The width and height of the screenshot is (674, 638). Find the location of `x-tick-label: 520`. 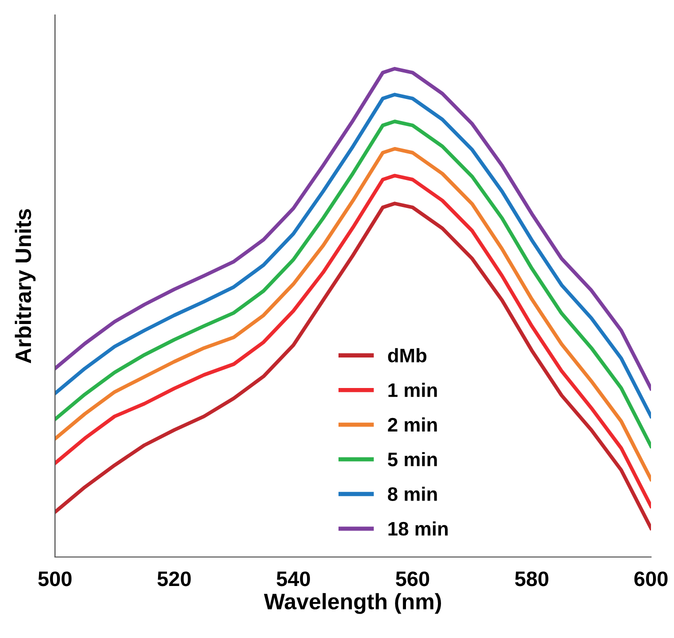

x-tick-label: 520 is located at coordinates (174, 578).